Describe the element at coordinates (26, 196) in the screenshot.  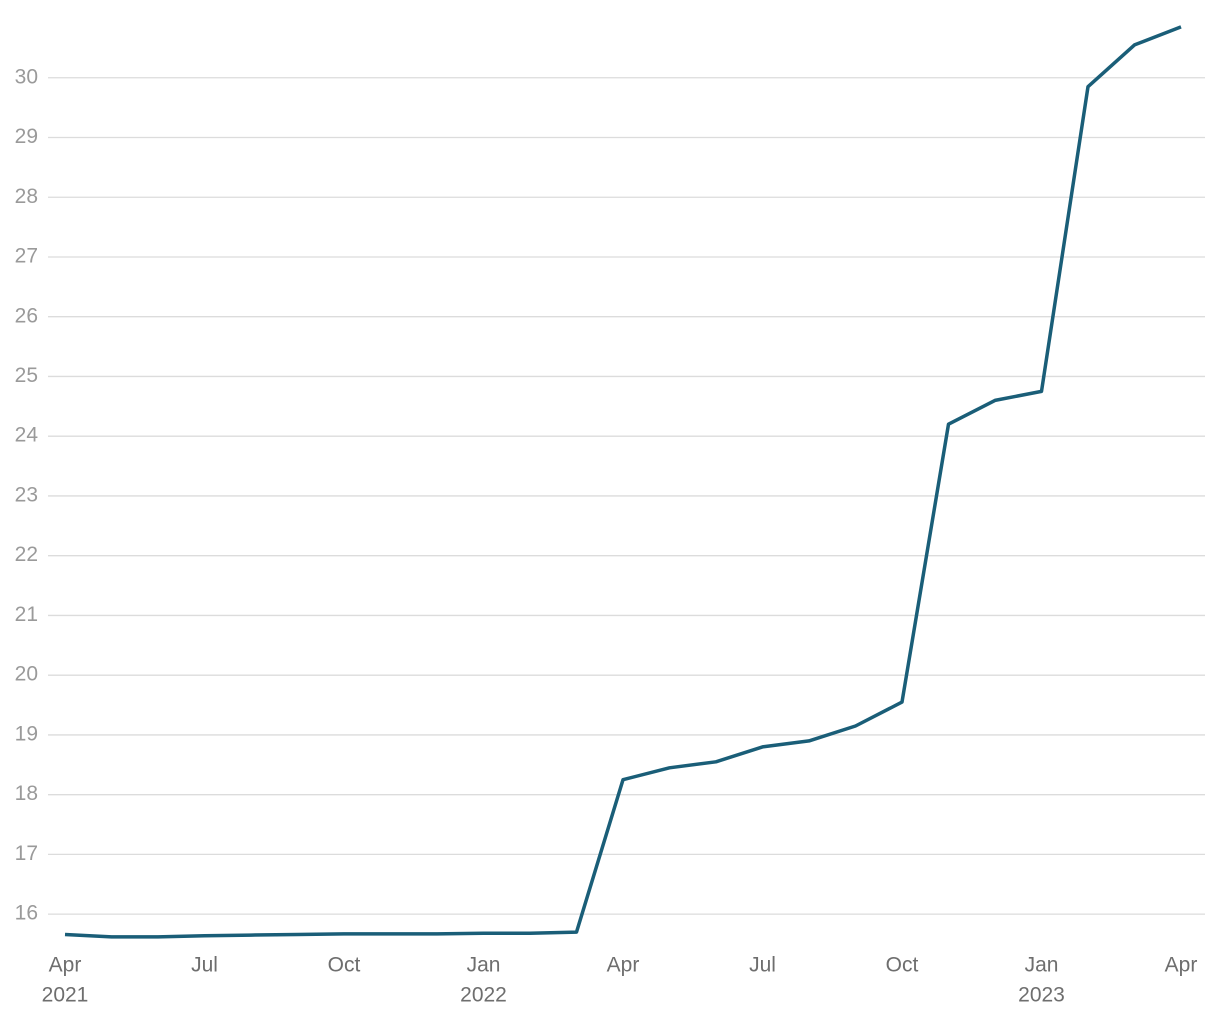
I see `y-tick-label: 28` at that location.